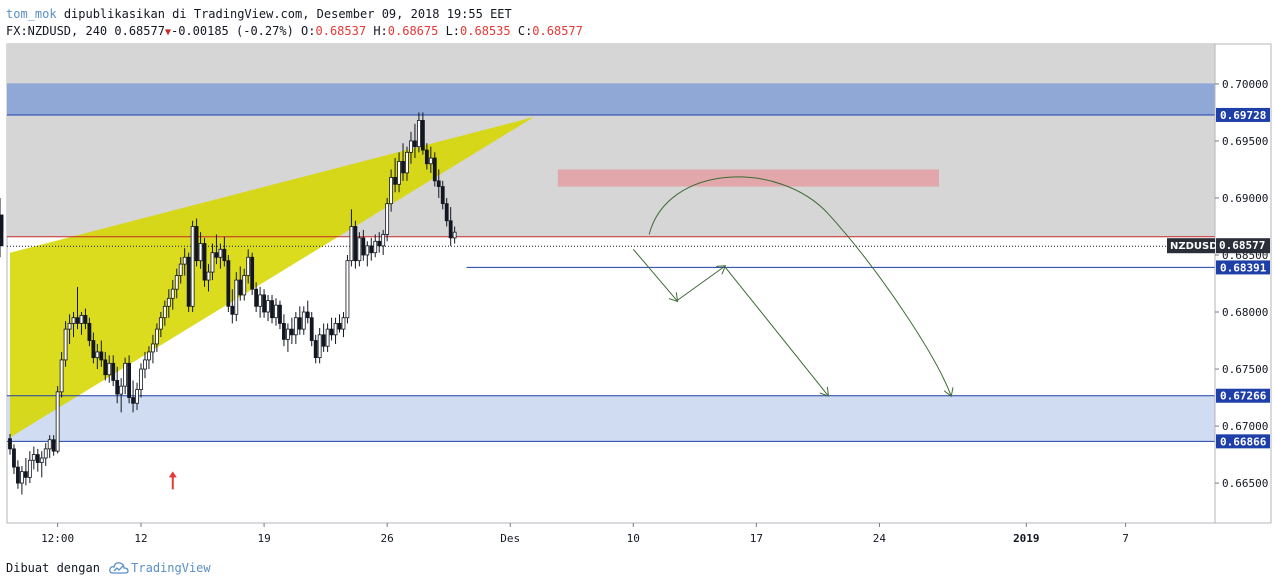 This screenshot has width=1274, height=587. What do you see at coordinates (485, 31) in the screenshot?
I see `low-value: 0.68535` at bounding box center [485, 31].